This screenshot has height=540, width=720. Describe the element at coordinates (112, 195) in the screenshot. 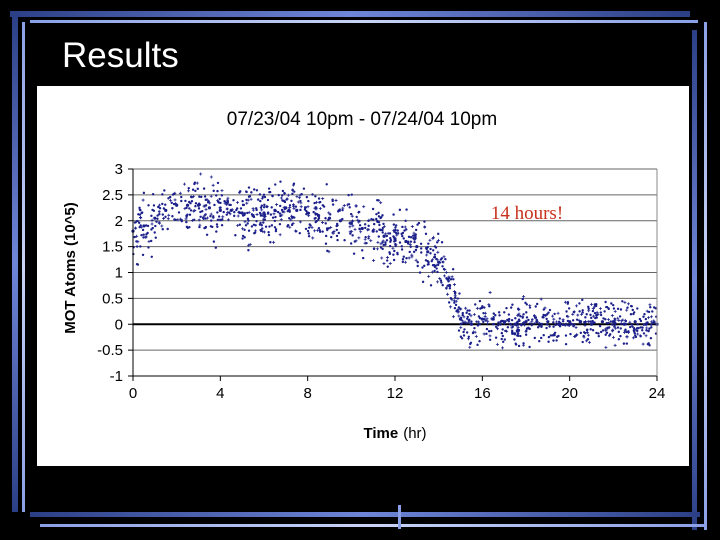

I see `y-tick-label: 2.5` at that location.